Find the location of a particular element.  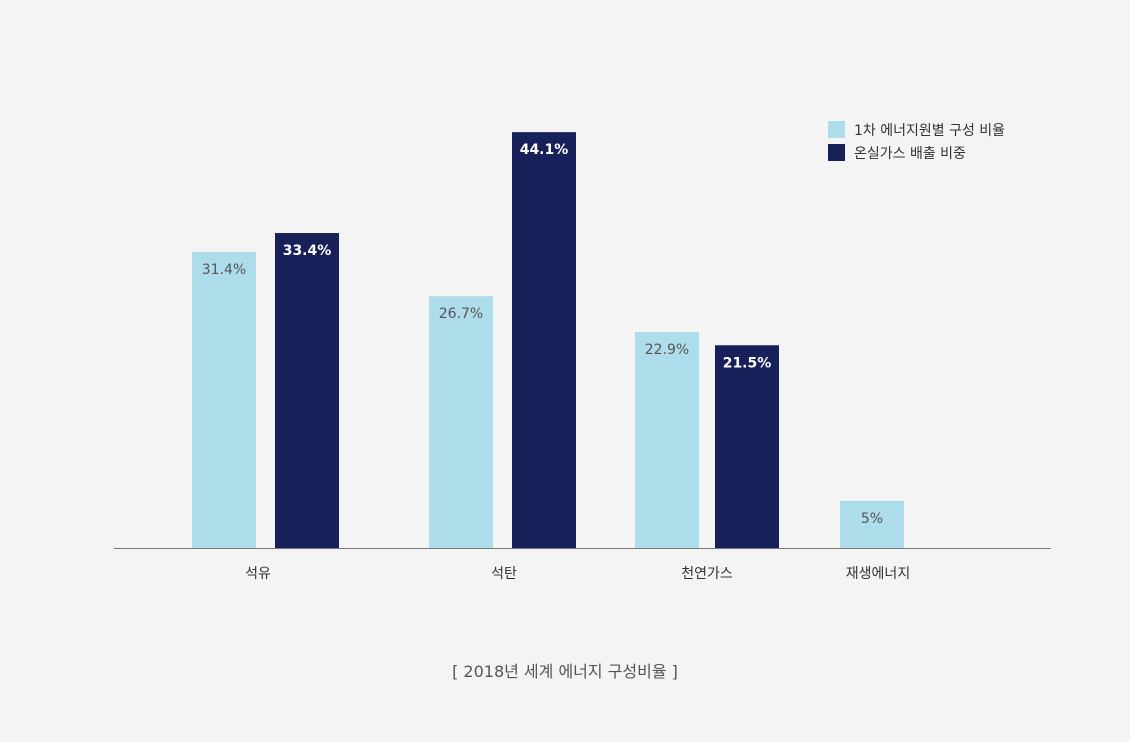

category-label-3: 재생에너지 is located at coordinates (878, 574).